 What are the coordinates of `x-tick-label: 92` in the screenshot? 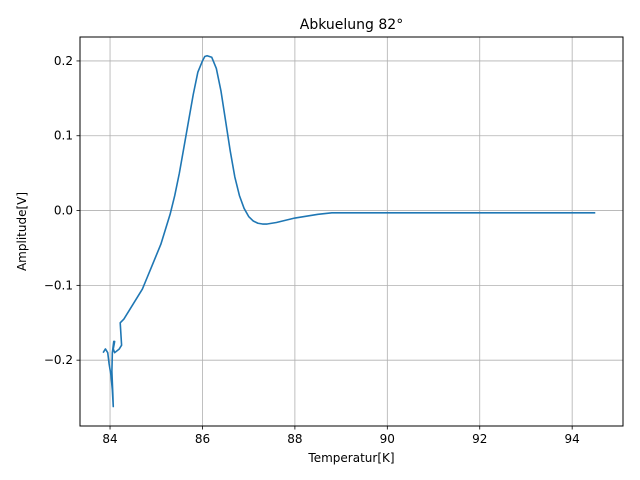 It's located at (479, 439).